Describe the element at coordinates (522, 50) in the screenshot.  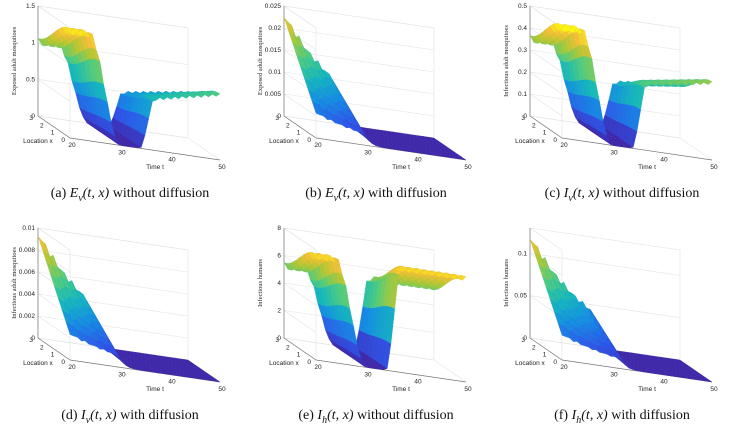
I see `z-tick-label: 0.3` at that location.